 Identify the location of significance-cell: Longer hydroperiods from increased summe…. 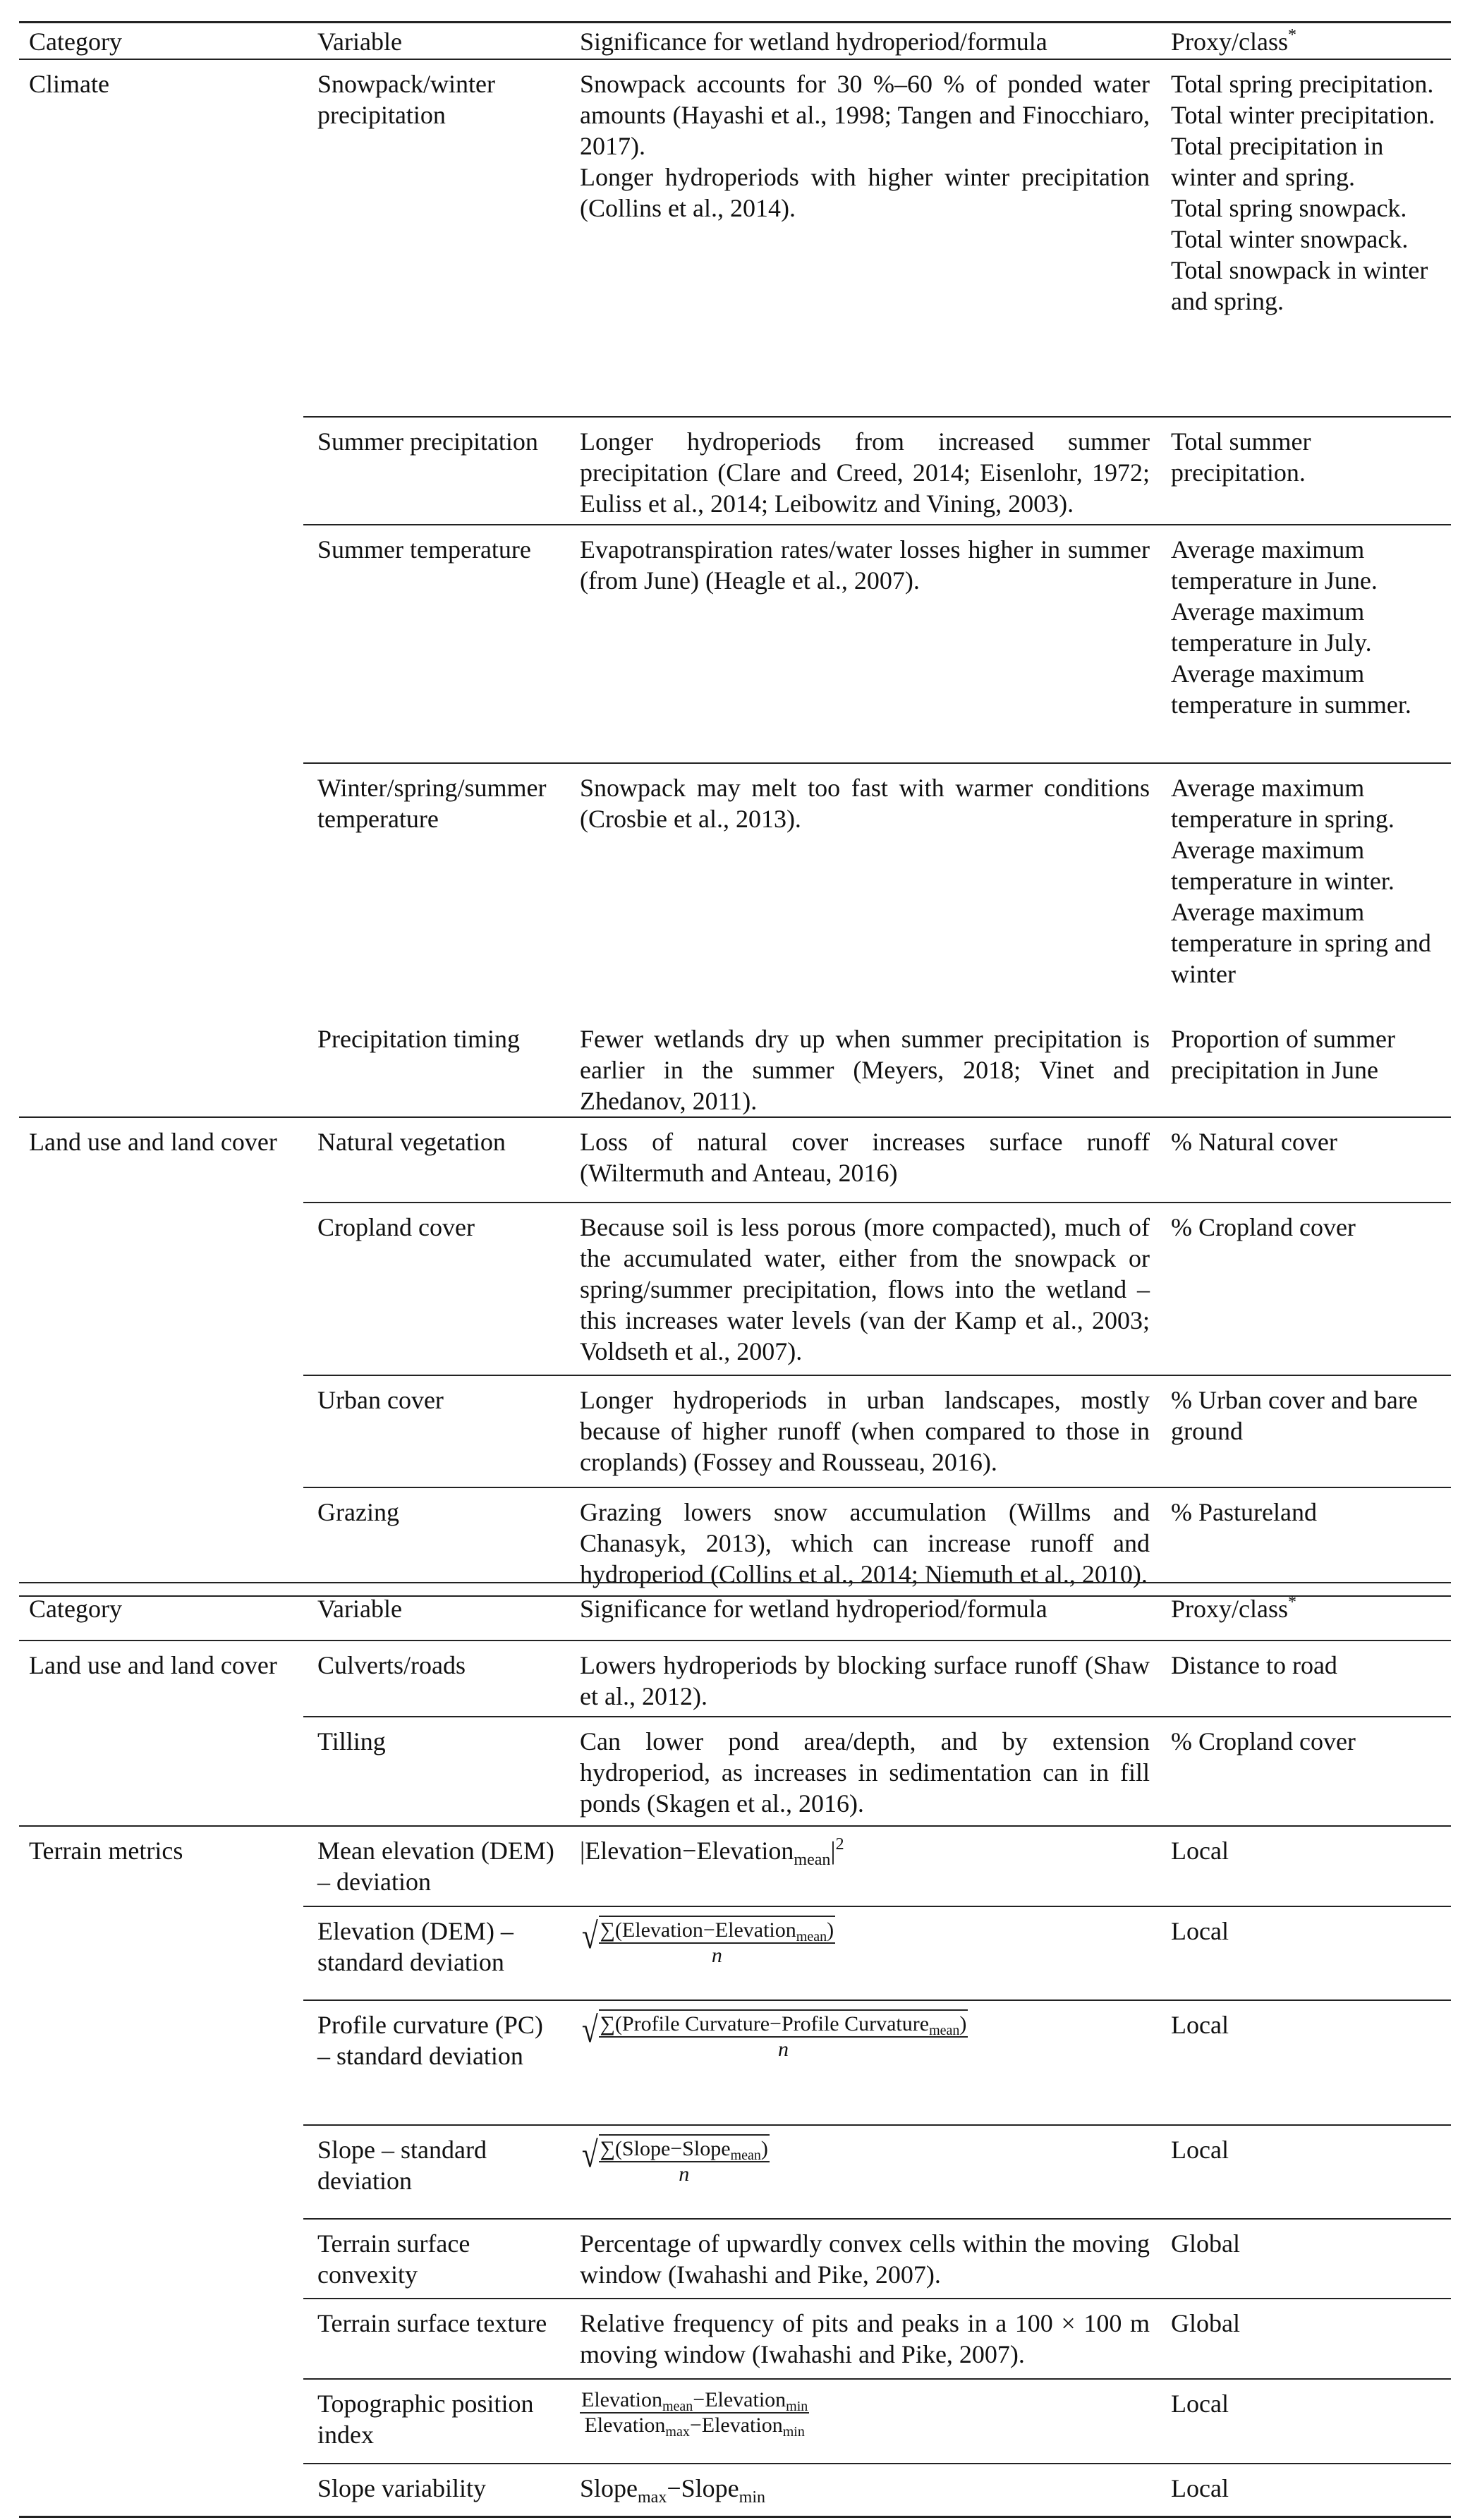
(861, 470).